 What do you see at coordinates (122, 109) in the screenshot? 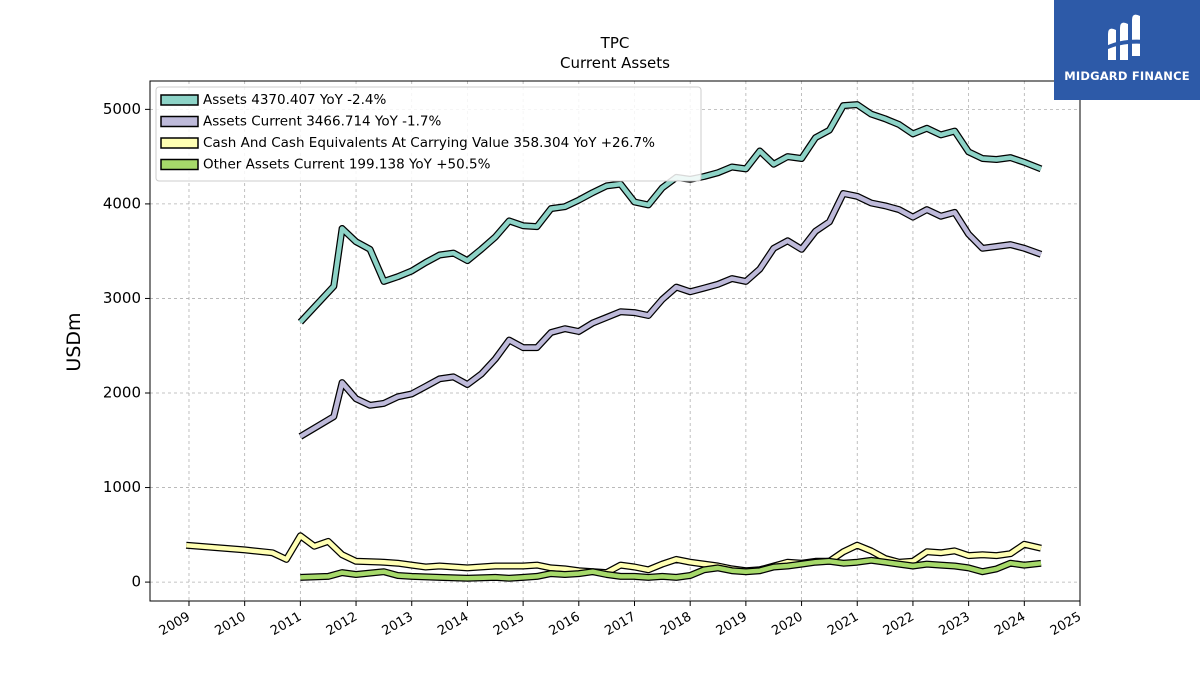
I see `y-tick-label: 5000` at bounding box center [122, 109].